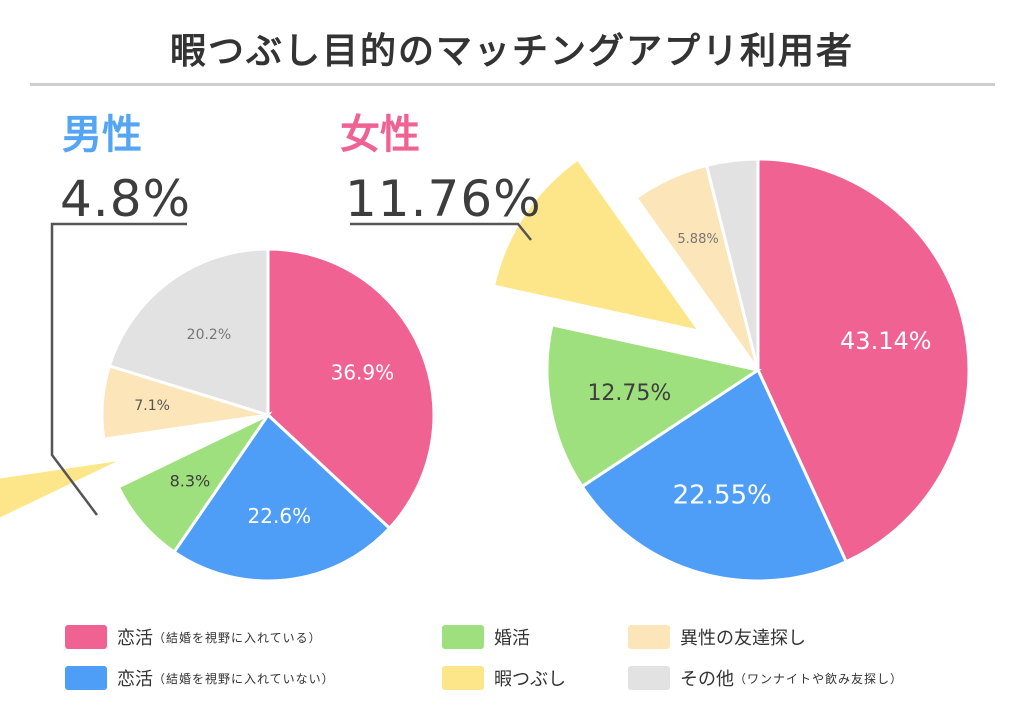 This screenshot has width=1024, height=721. What do you see at coordinates (152, 406) in the screenshot?
I see `male-slice-label-4: 7.1%` at bounding box center [152, 406].